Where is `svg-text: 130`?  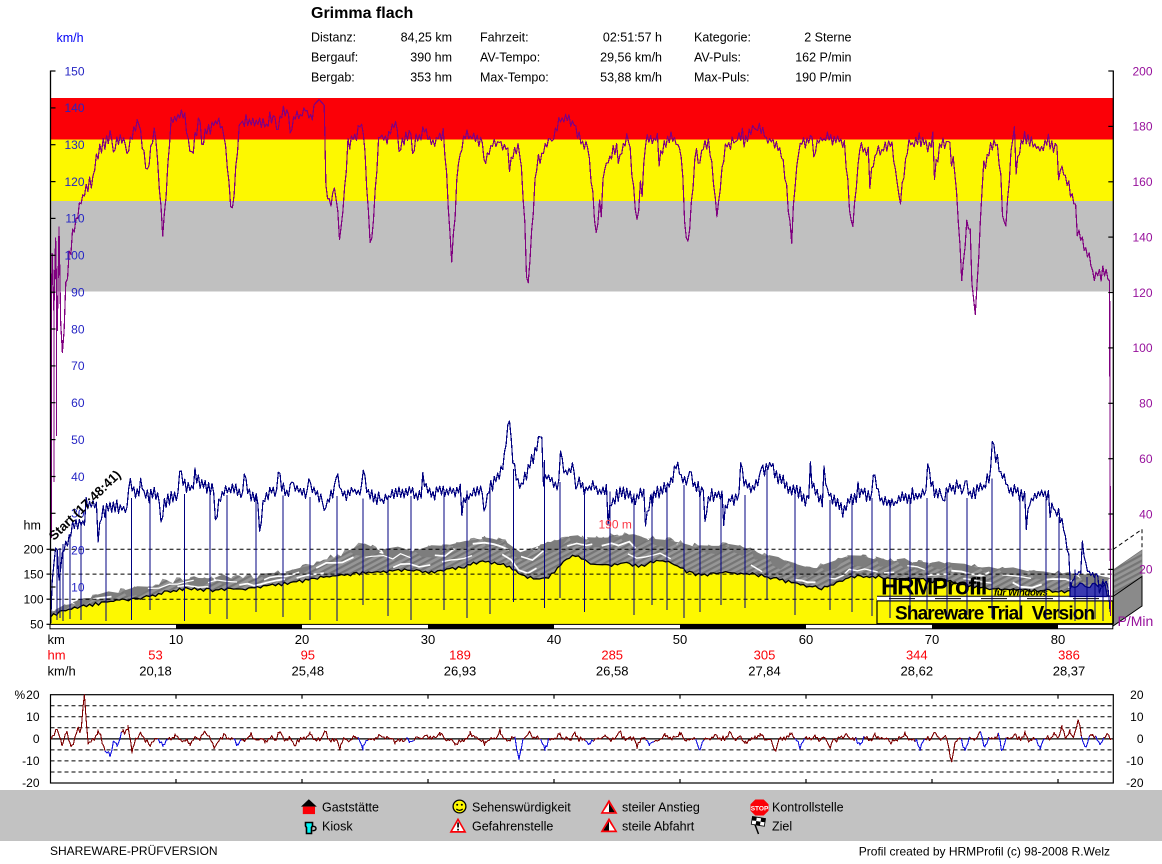
svg-text: 130 is located at coordinates (74, 145).